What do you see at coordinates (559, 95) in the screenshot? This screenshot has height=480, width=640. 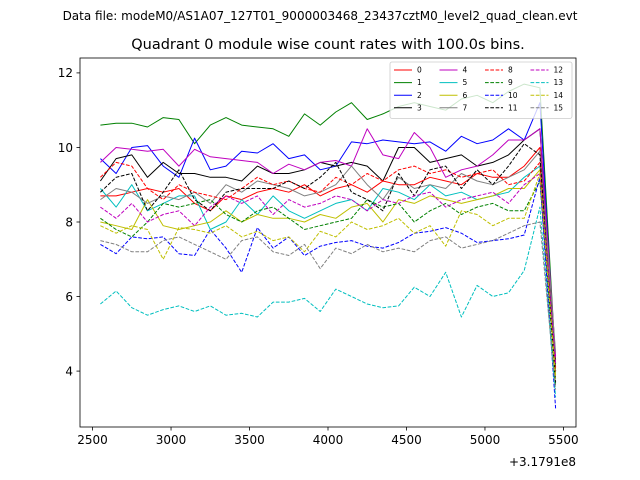 I see `legend-label-14: 14` at bounding box center [559, 95].